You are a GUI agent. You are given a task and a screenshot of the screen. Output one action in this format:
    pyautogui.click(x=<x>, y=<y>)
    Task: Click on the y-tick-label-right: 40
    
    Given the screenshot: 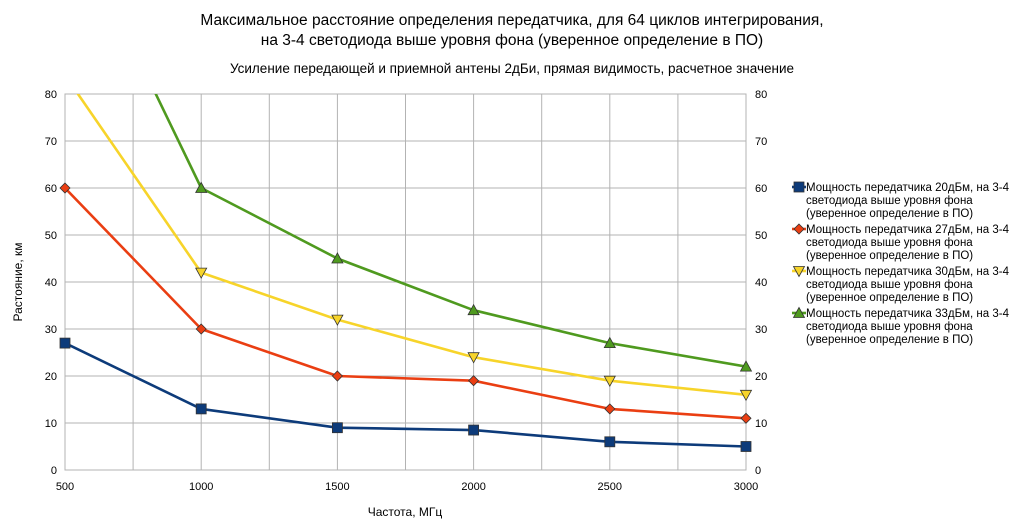 What is the action you would take?
    pyautogui.click(x=761, y=283)
    